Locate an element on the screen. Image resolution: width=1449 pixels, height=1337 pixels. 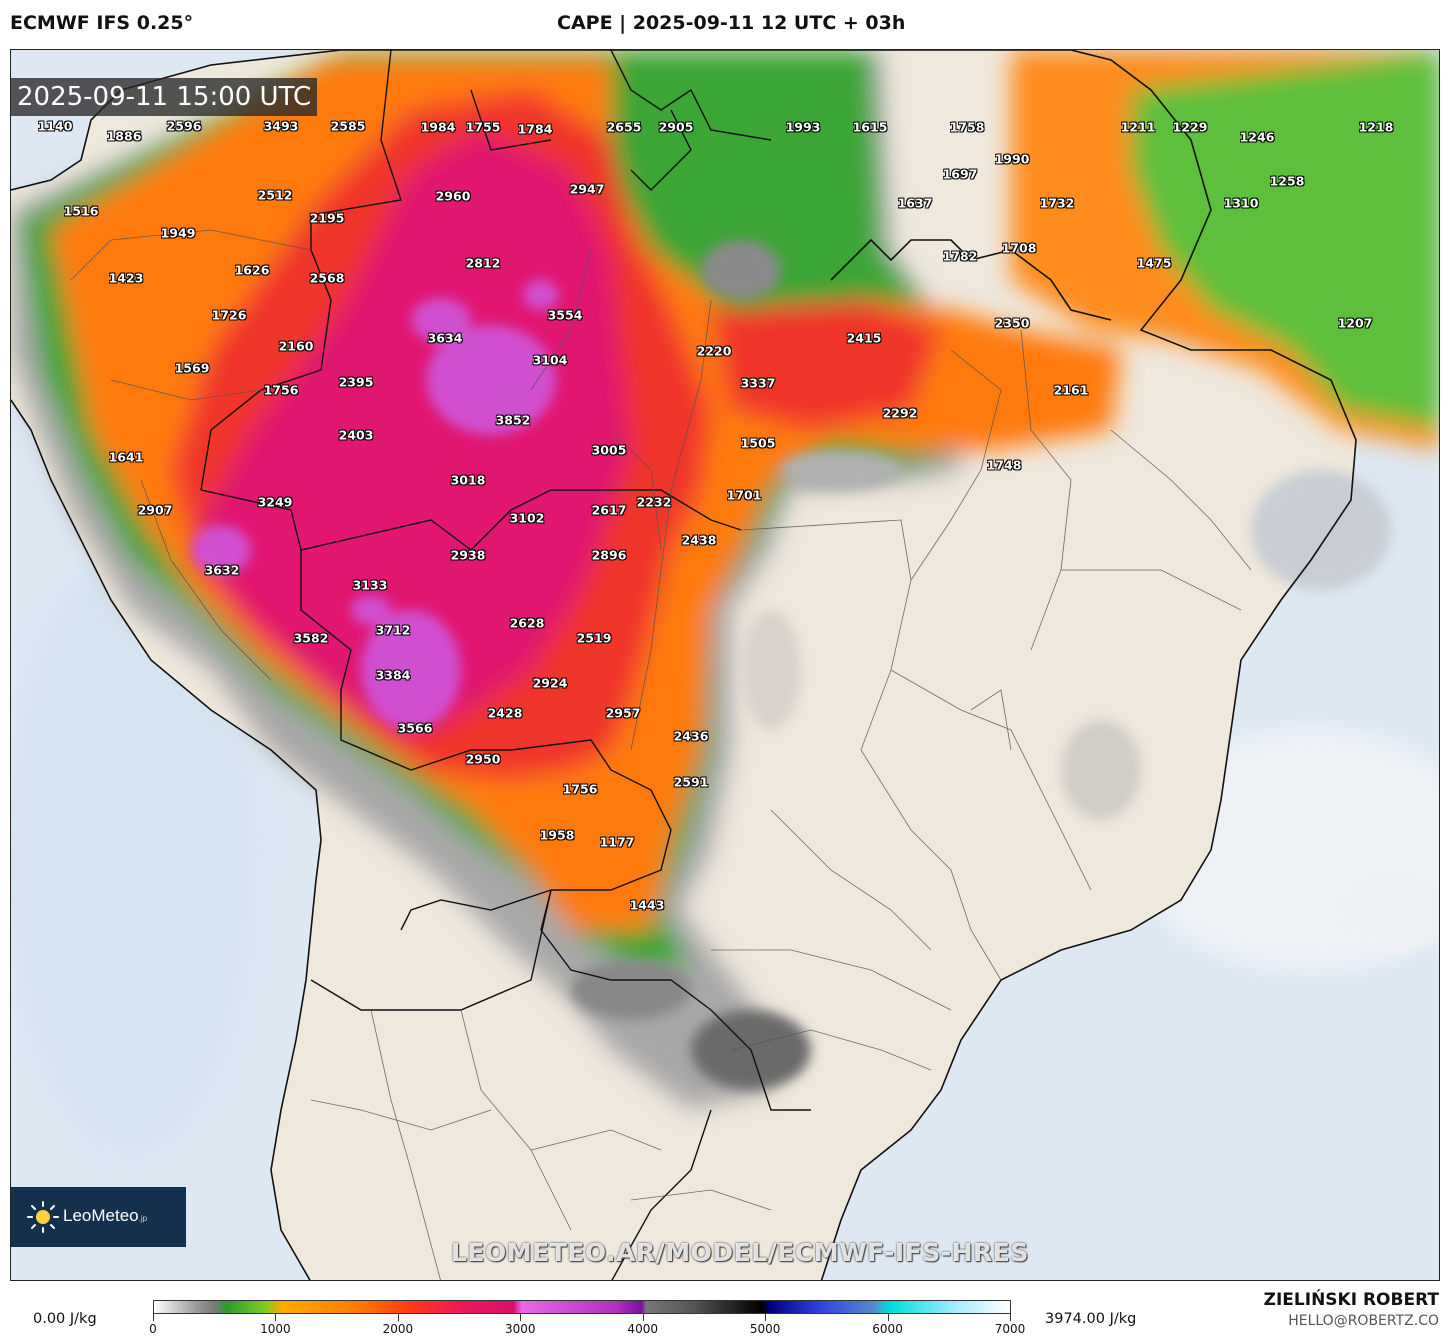
cape-value-label: 2905 is located at coordinates (676, 127).